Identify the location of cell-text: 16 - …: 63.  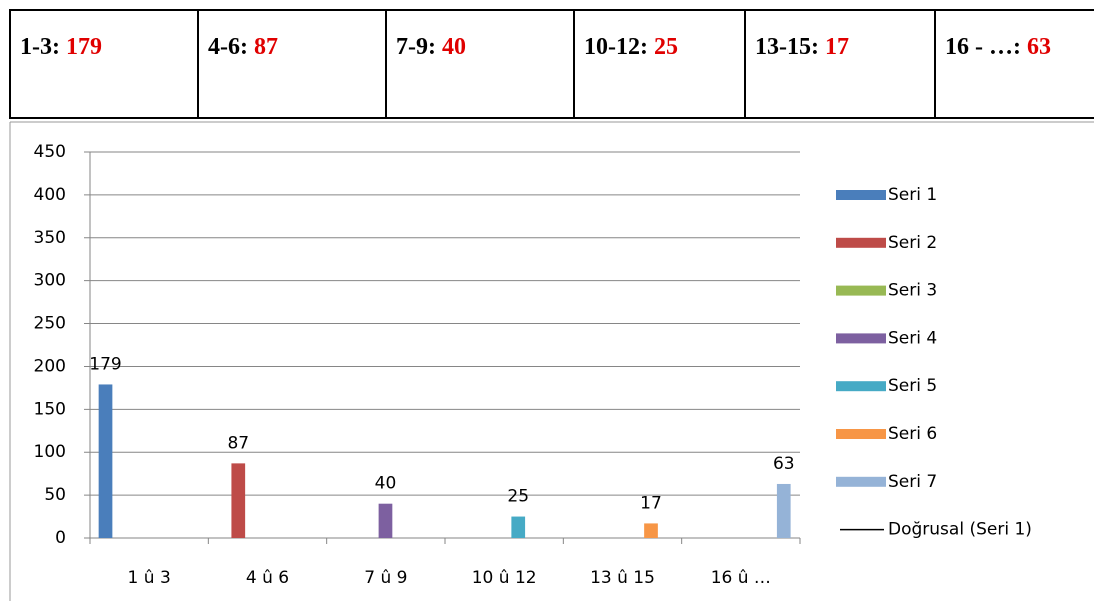
(998, 47).